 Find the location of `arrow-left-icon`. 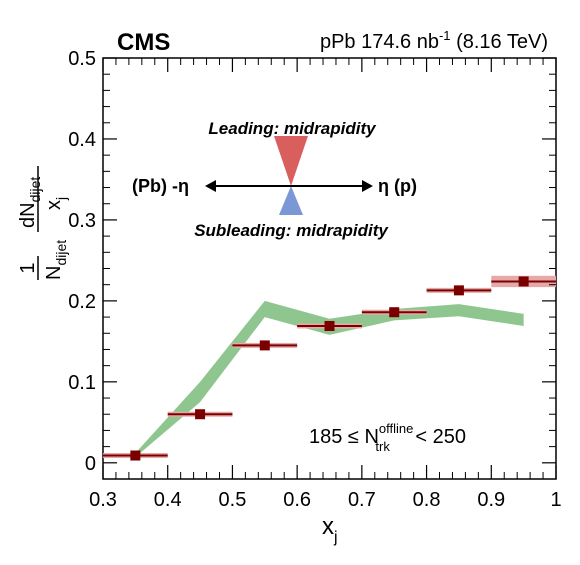

arrow-left-icon is located at coordinates (210, 186).